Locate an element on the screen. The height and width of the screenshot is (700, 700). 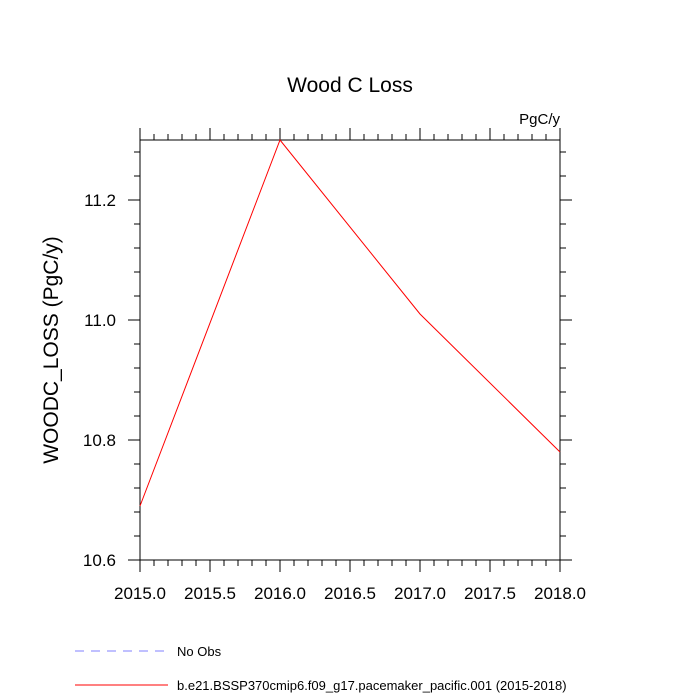
x-tick-label: 2018.0 is located at coordinates (560, 593).